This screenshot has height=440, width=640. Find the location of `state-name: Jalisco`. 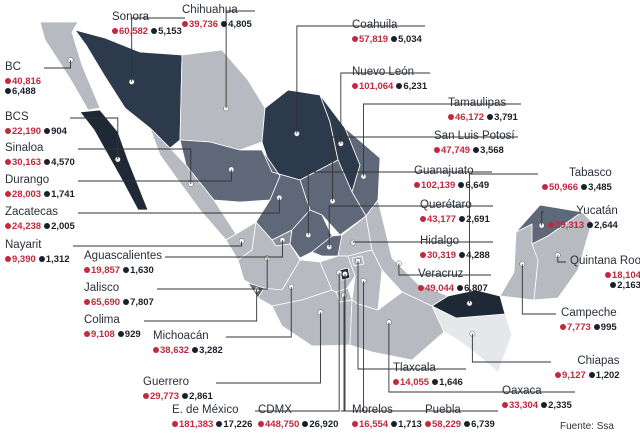

state-name: Jalisco is located at coordinates (102, 288).